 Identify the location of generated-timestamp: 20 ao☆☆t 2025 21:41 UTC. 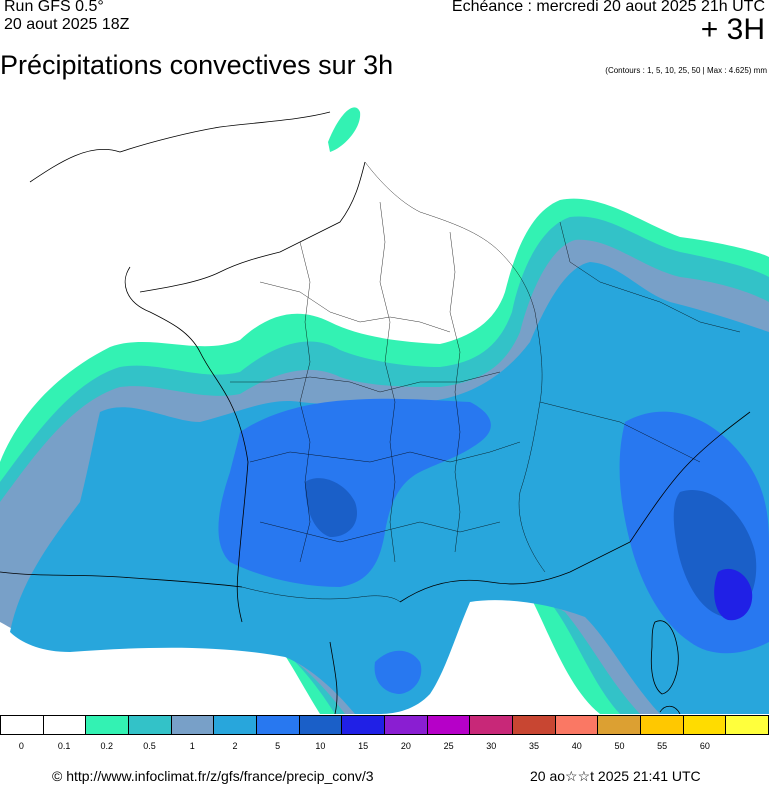
(615, 776).